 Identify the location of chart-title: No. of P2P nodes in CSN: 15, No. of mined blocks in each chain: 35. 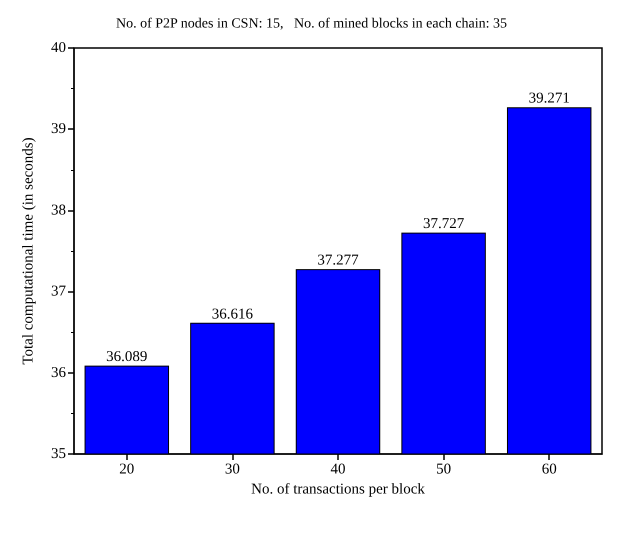
(312, 24).